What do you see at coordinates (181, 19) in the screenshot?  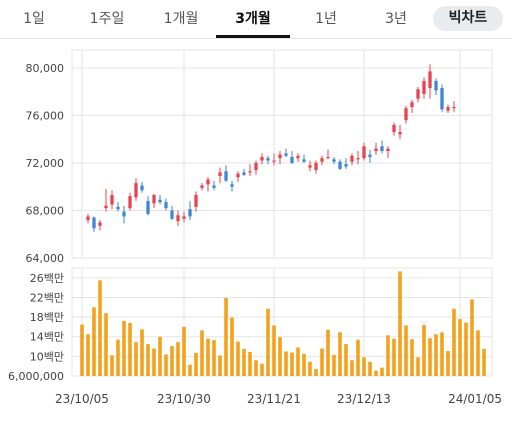 I see `tab-1-month: 1개월` at bounding box center [181, 19].